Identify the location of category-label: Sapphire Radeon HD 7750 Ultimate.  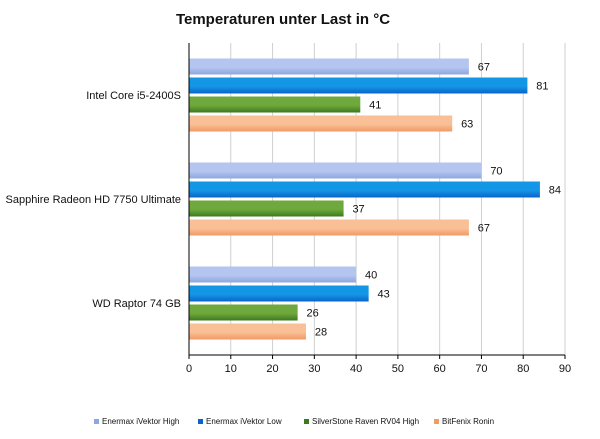
(94, 200).